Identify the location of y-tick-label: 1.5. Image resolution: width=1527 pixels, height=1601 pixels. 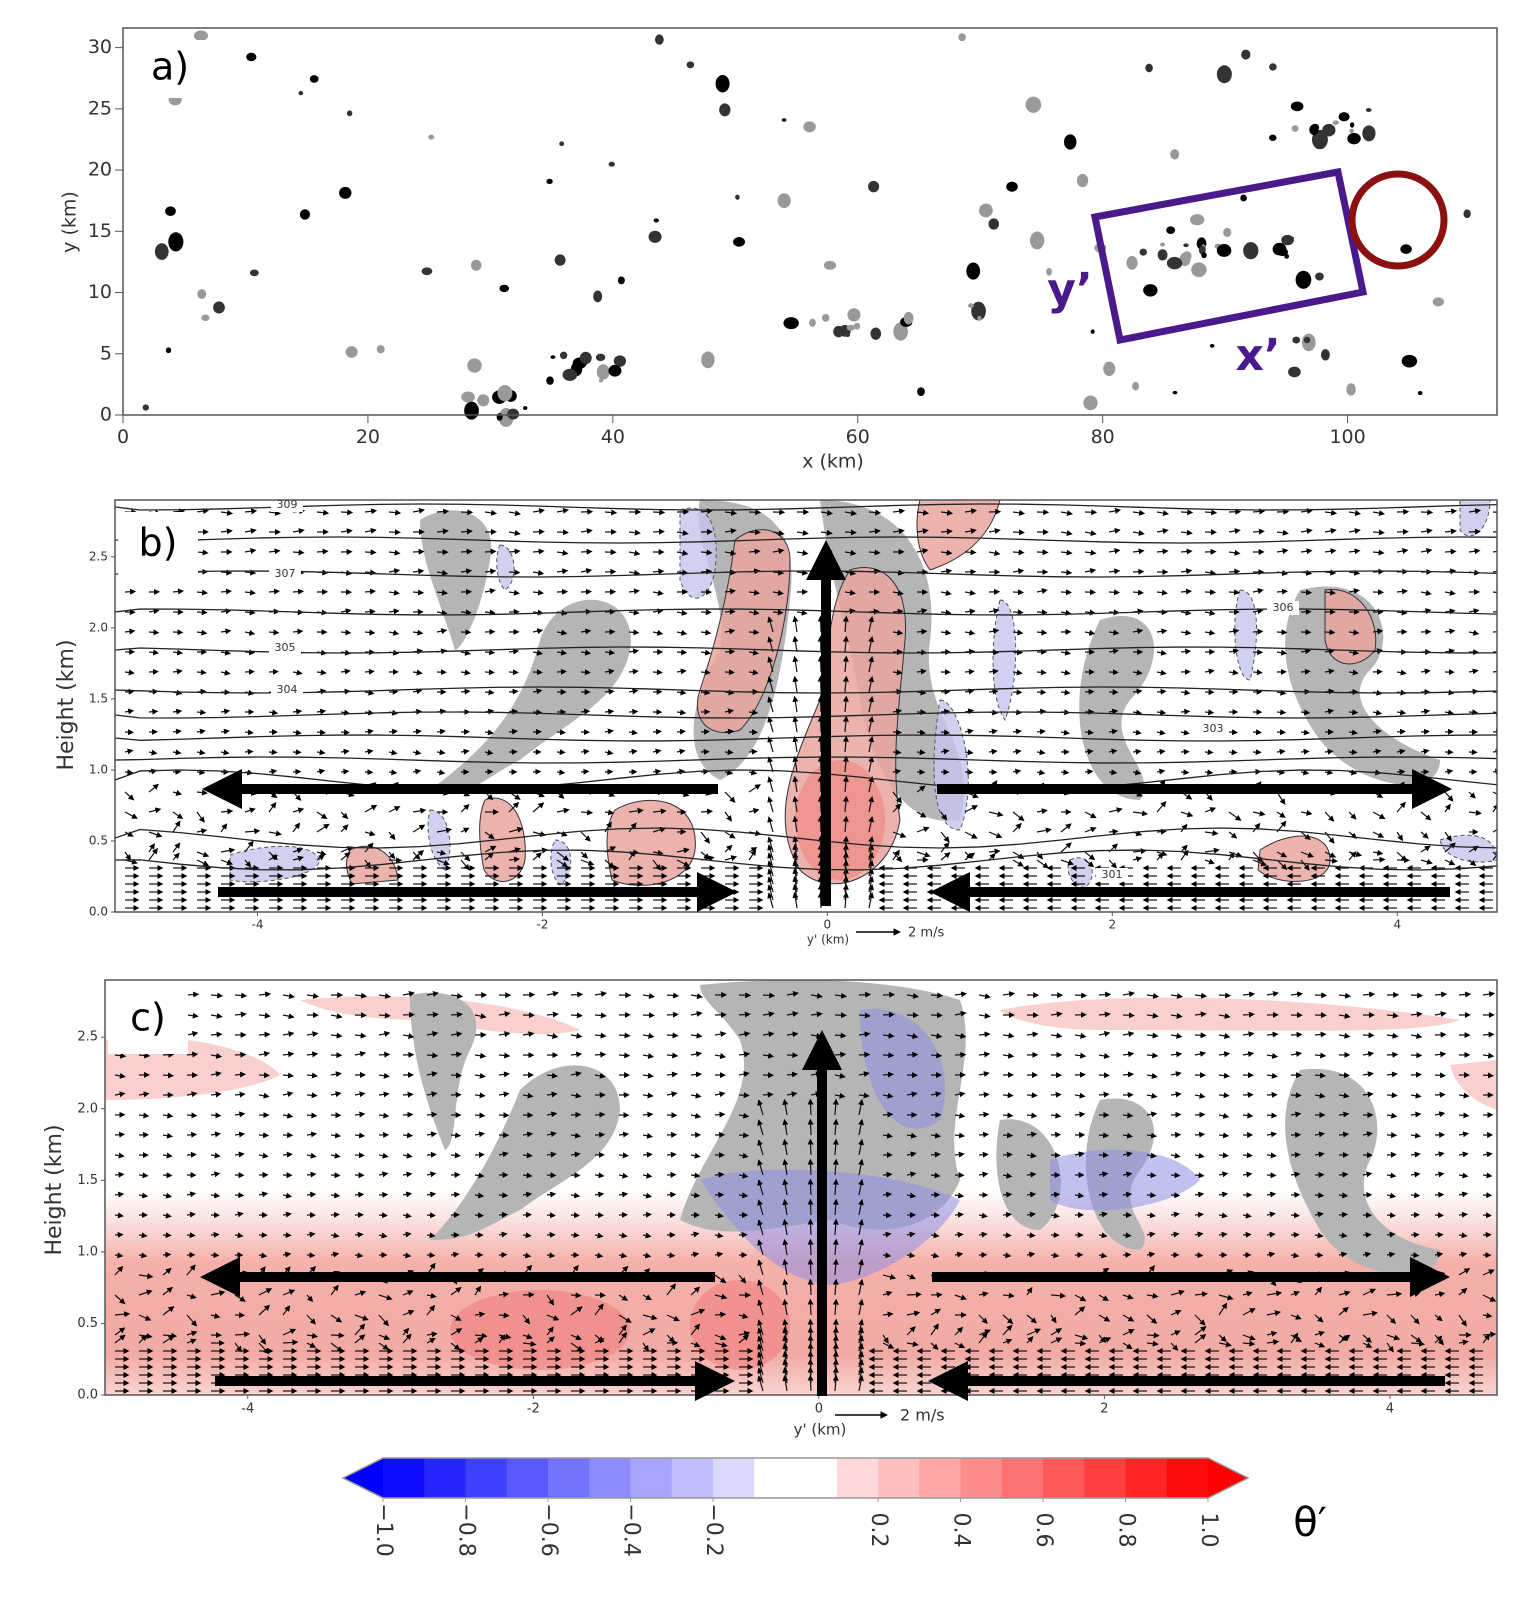
(98, 698).